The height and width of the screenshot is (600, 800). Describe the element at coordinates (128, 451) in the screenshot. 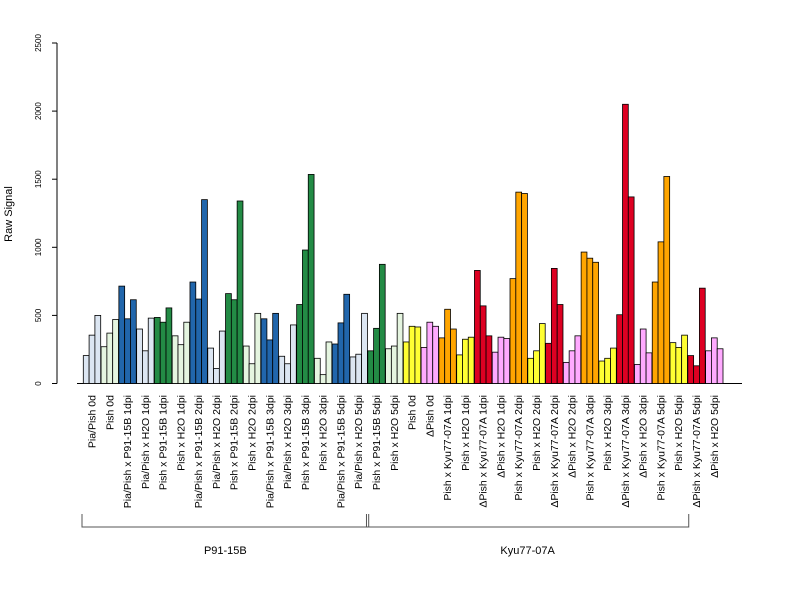

I see `category-label: Pia/Pish x P91-15B 1dpi` at that location.